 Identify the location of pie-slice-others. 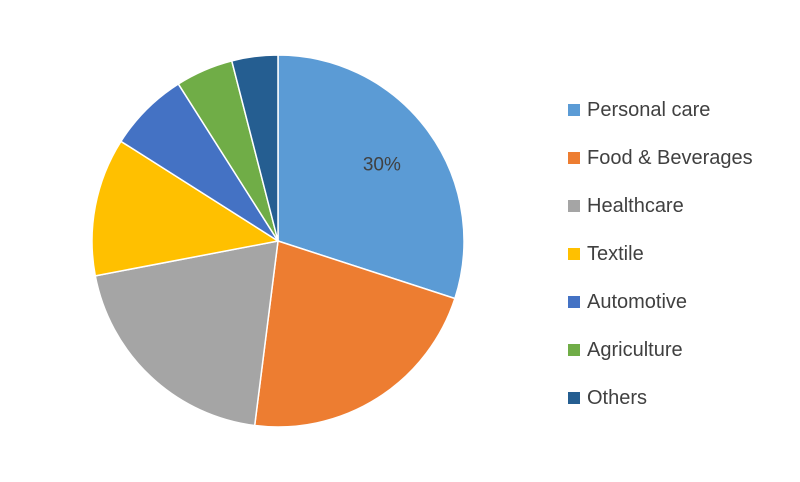
(254, 148).